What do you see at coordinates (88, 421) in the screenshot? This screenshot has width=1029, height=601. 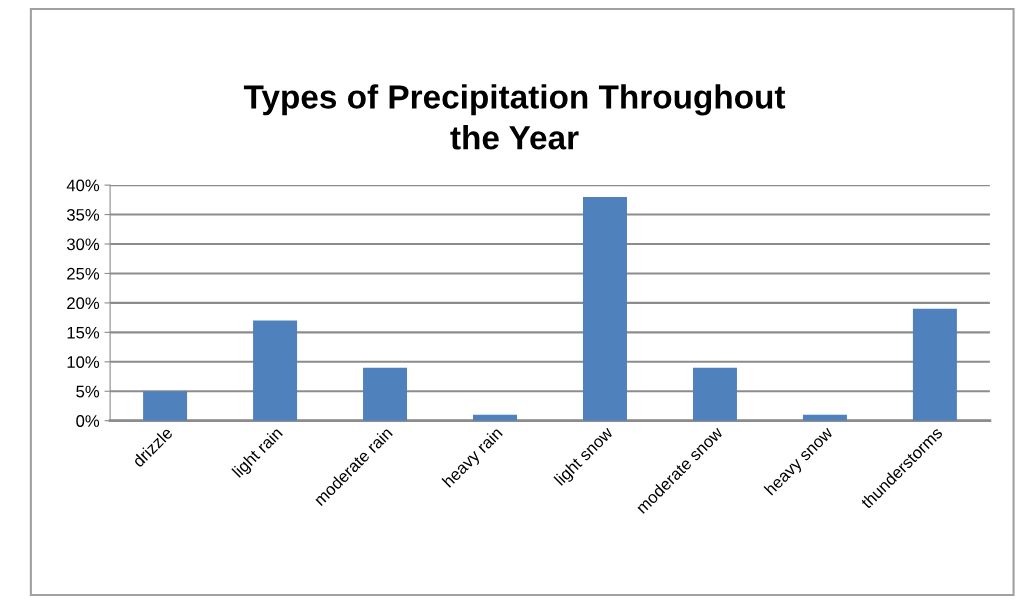 I see `y-tick-label: 0%` at bounding box center [88, 421].